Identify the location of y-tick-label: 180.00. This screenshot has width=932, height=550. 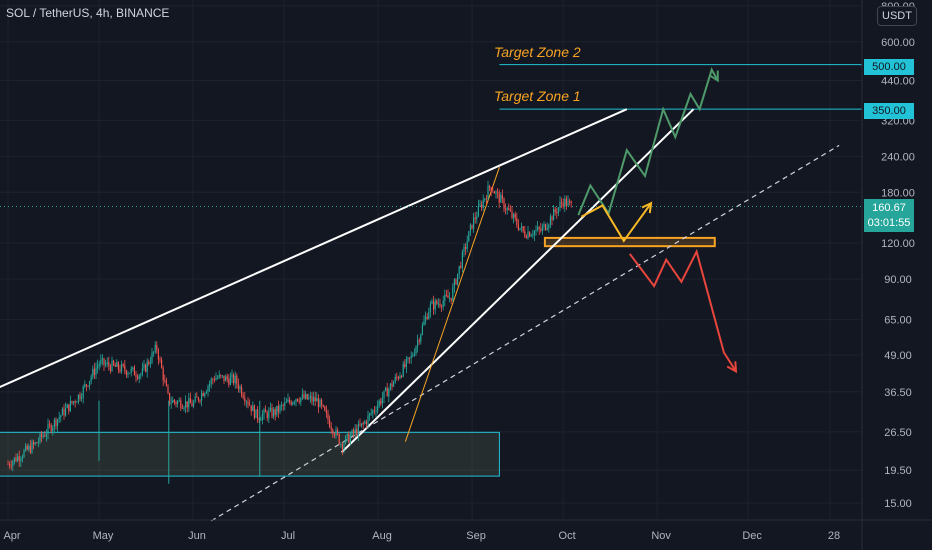
(898, 193).